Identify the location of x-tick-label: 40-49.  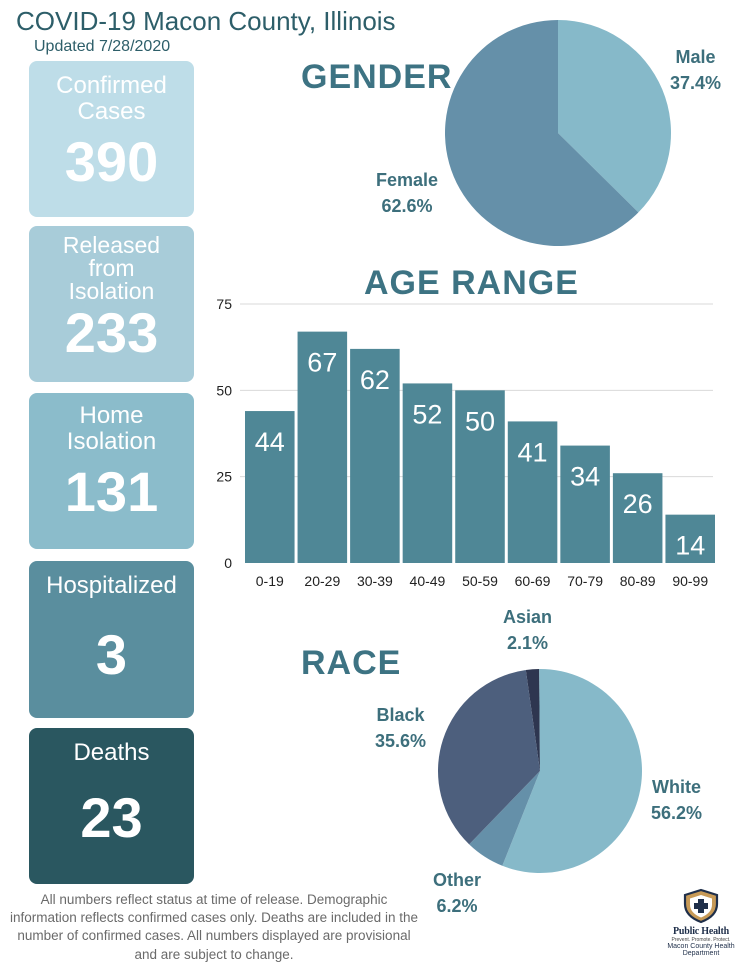
(428, 581).